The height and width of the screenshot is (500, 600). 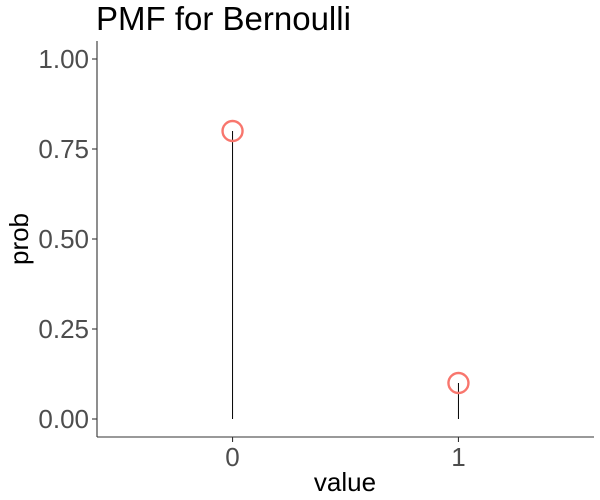 What do you see at coordinates (458, 457) in the screenshot?
I see `x-tick-label: 1` at bounding box center [458, 457].